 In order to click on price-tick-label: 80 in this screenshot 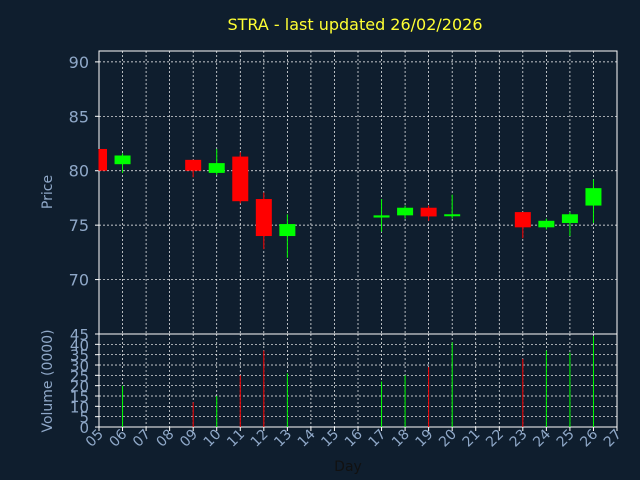, I will do `click(79, 171)`.